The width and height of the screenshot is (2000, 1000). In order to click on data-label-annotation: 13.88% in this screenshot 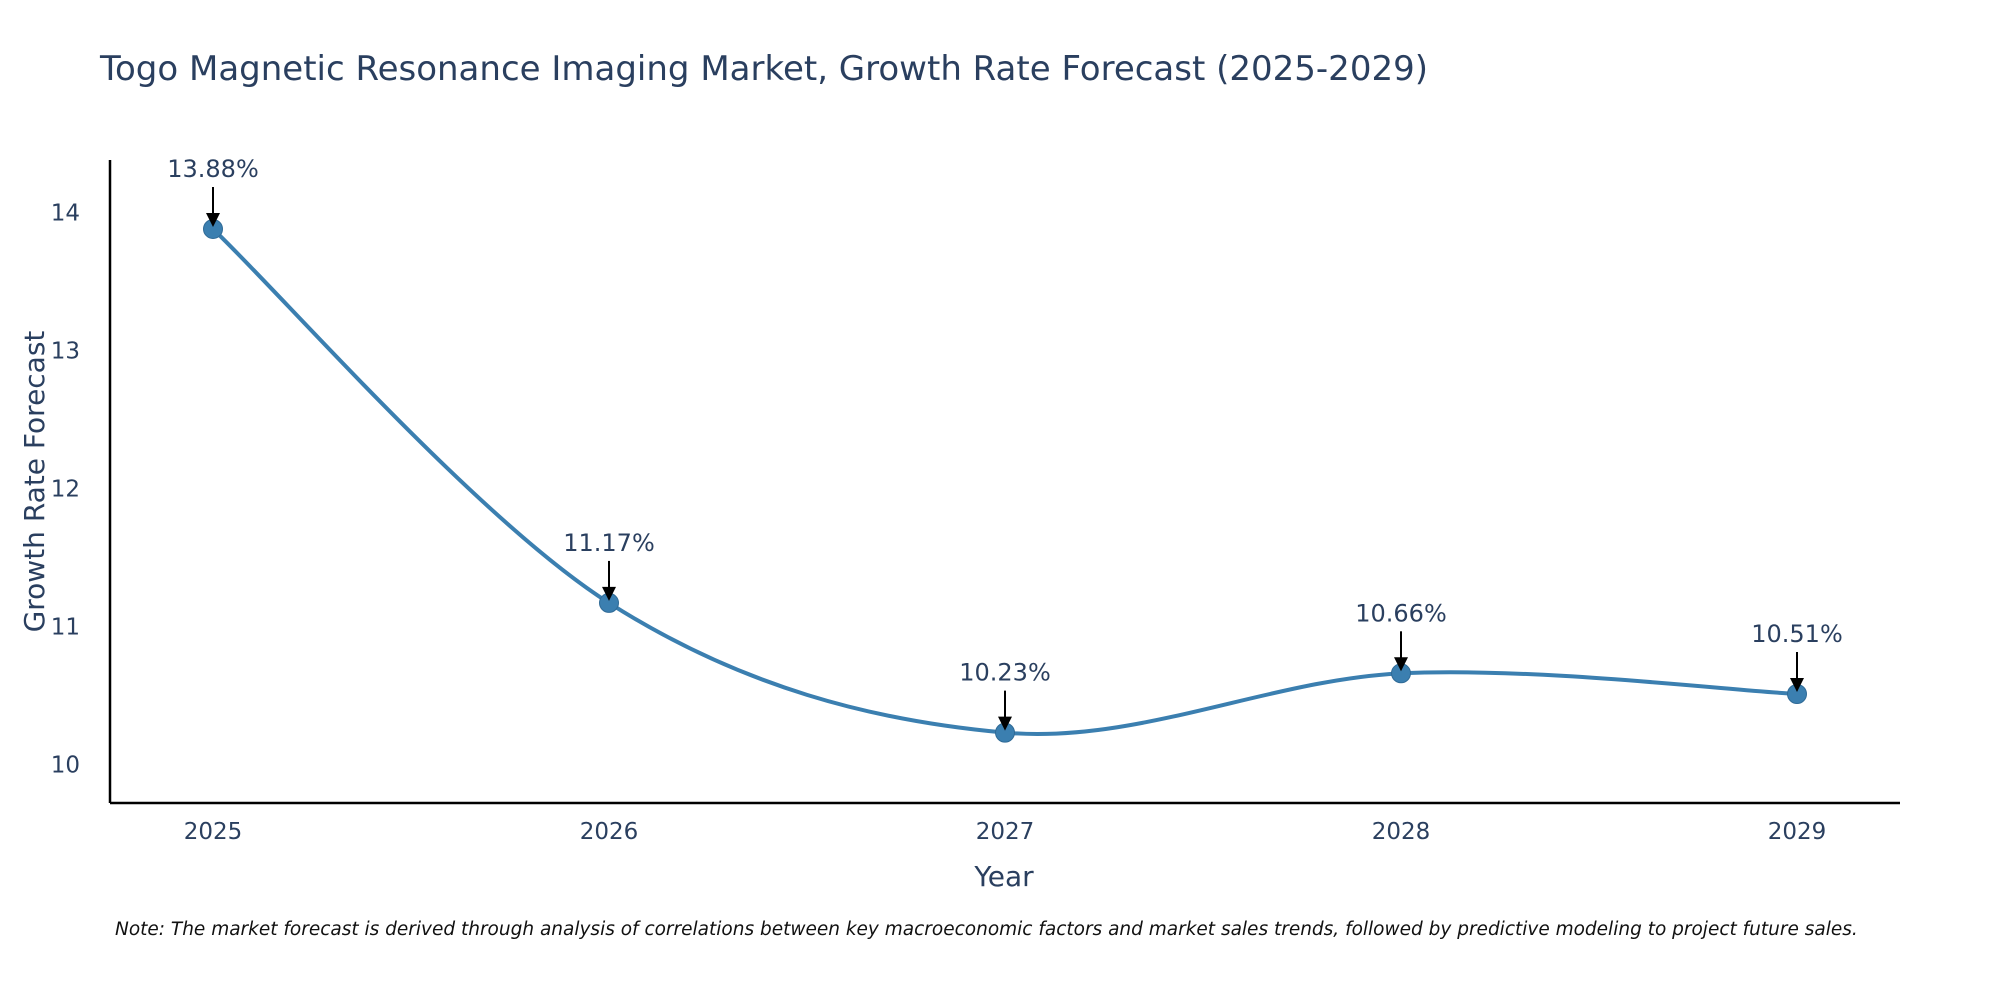, I will do `click(213, 191)`.